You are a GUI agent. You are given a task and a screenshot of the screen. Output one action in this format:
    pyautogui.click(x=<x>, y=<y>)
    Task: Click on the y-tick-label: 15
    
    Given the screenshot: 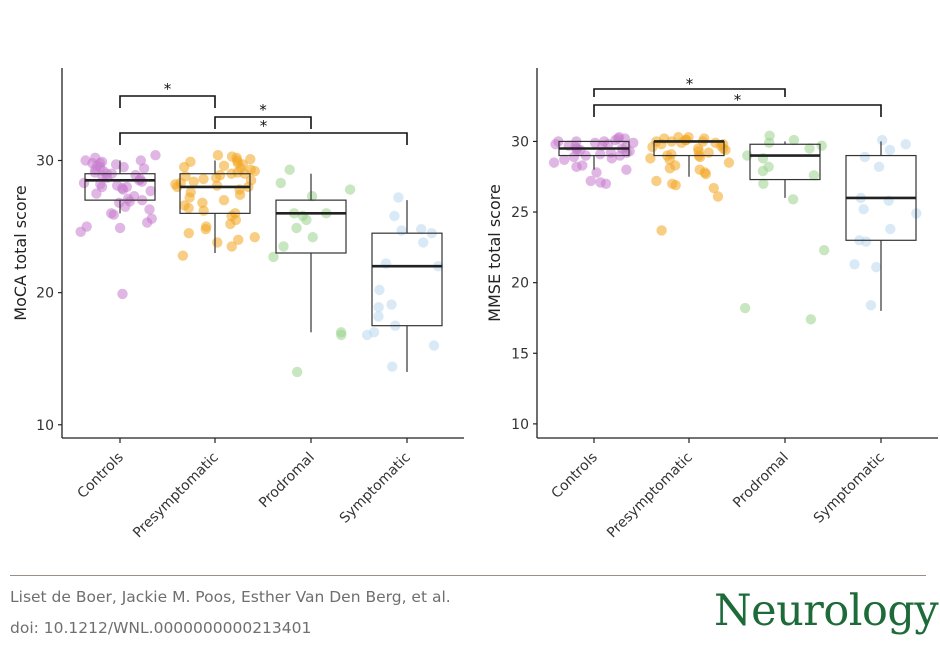 What is the action you would take?
    pyautogui.click(x=520, y=354)
    